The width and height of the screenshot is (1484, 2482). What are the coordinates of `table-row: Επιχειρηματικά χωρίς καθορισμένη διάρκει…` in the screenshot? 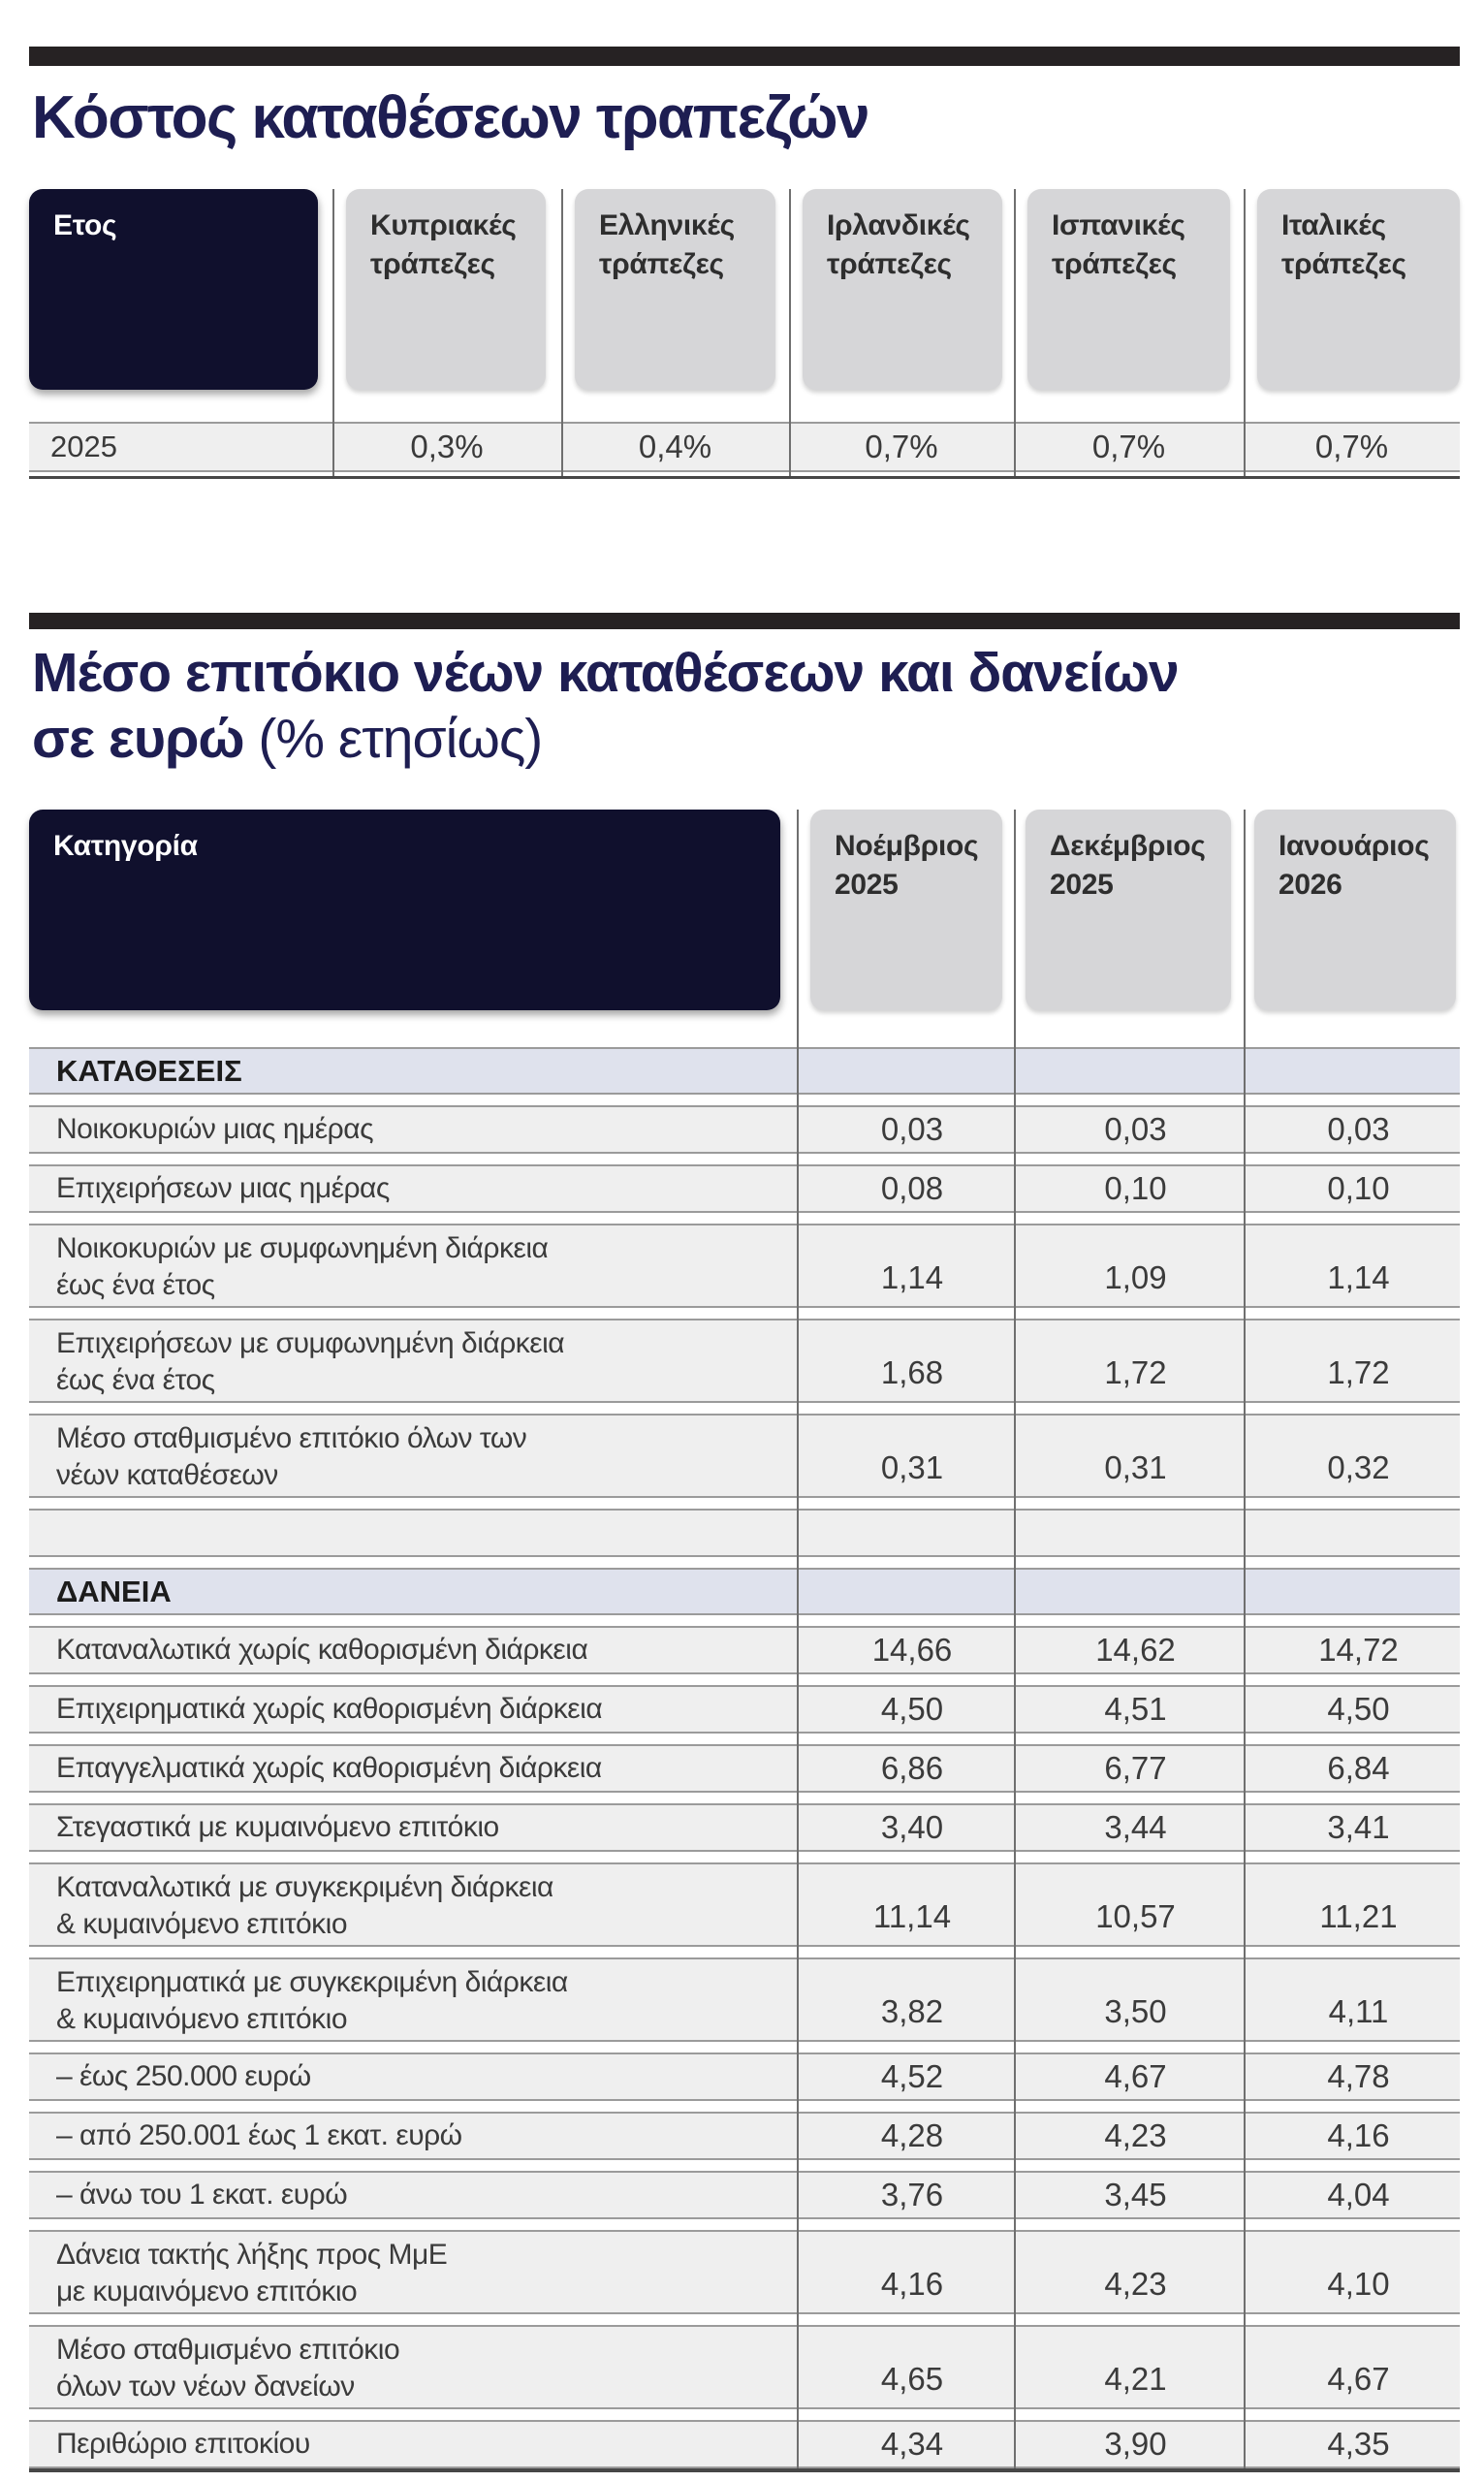 It's located at (744, 1709).